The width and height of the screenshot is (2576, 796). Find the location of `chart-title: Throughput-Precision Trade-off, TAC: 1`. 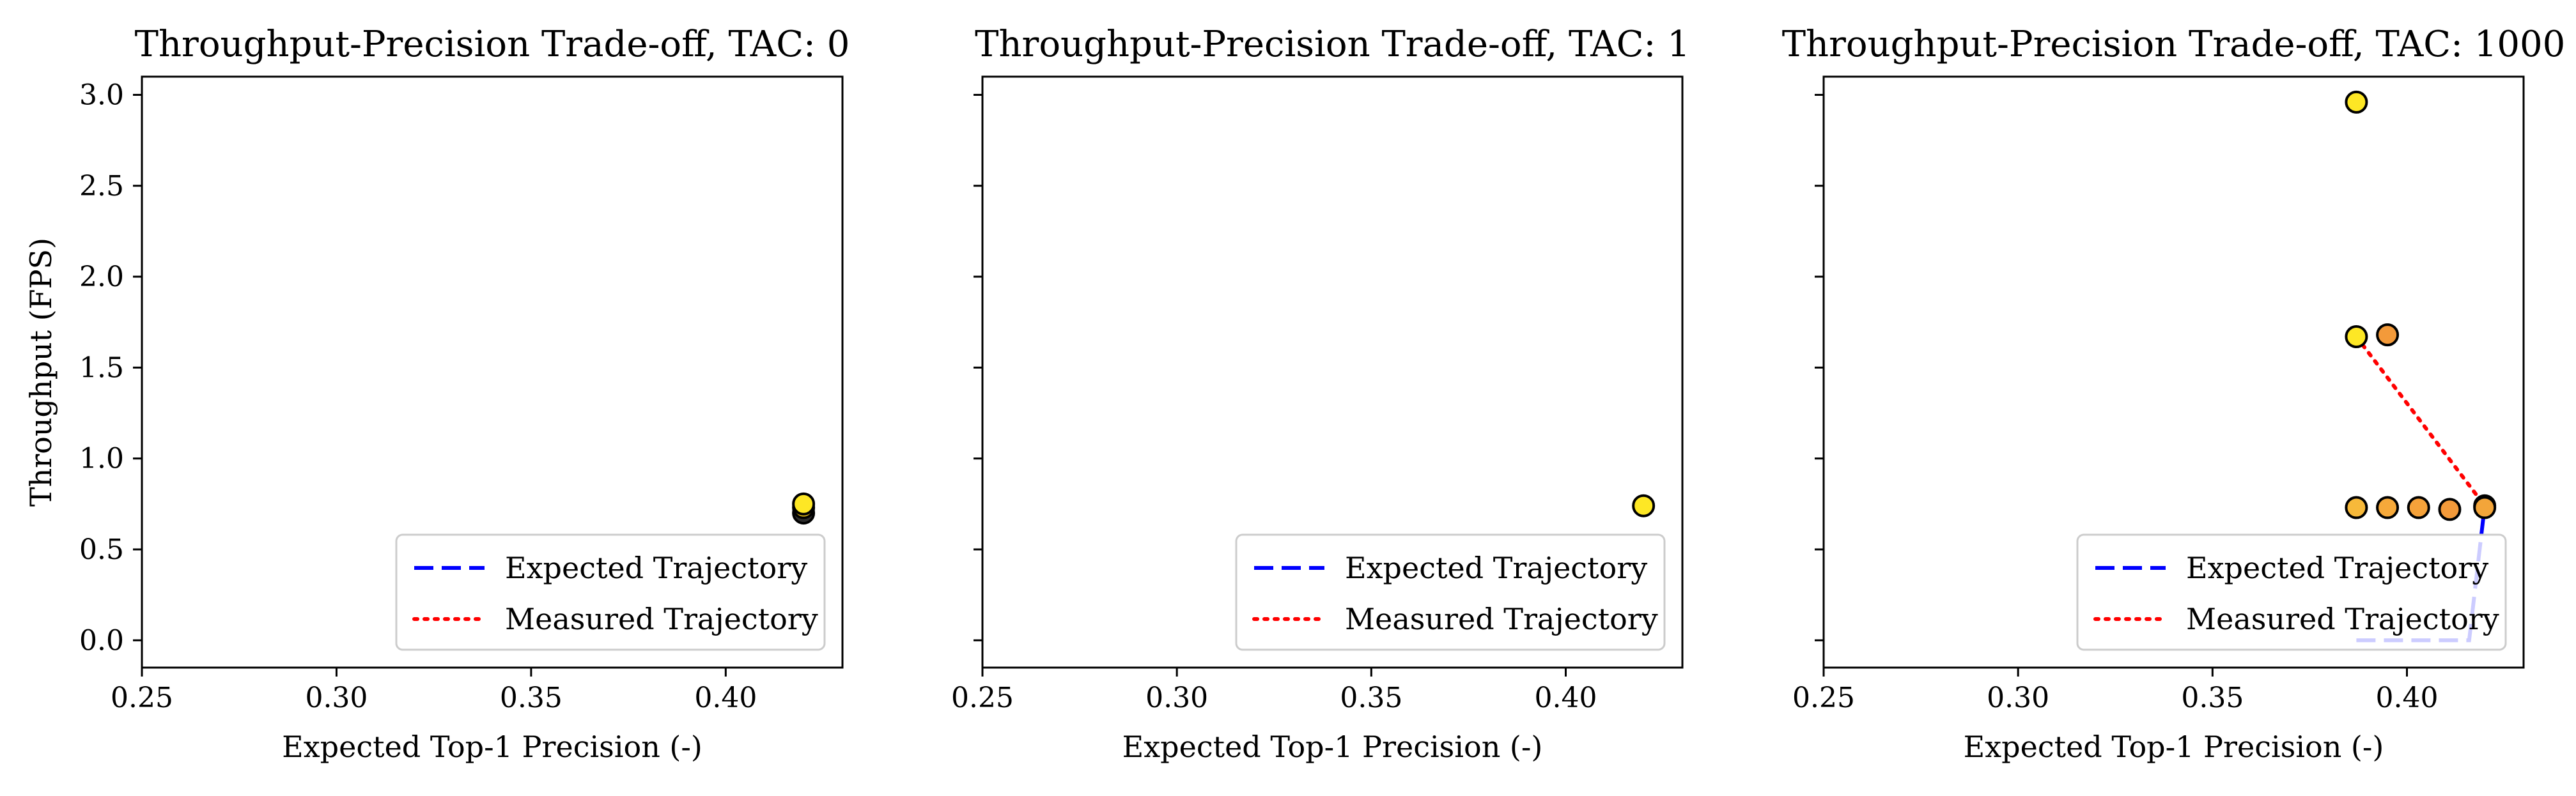

chart-title: Throughput-Precision Trade-off, TAC: 1 is located at coordinates (1332, 45).